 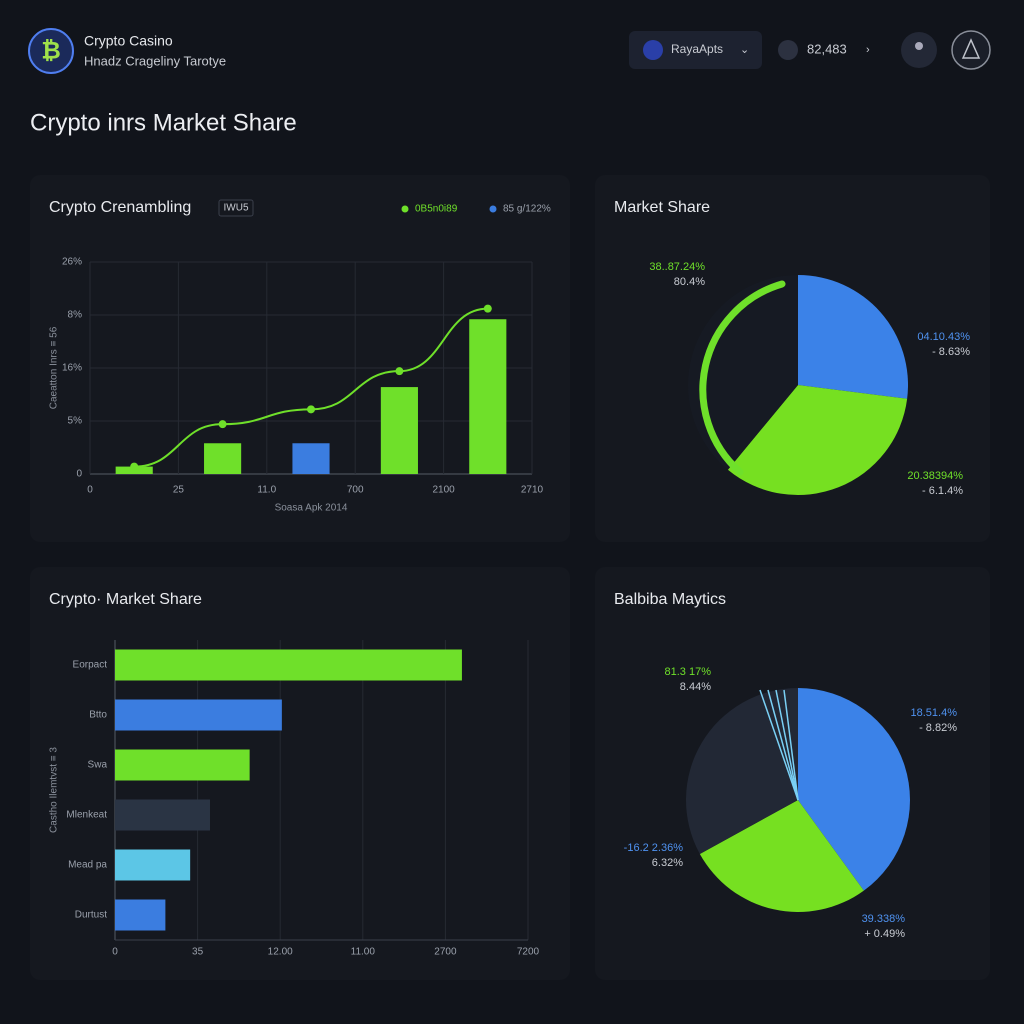 What do you see at coordinates (72, 262) in the screenshot?
I see `y-tick-label: 26%` at bounding box center [72, 262].